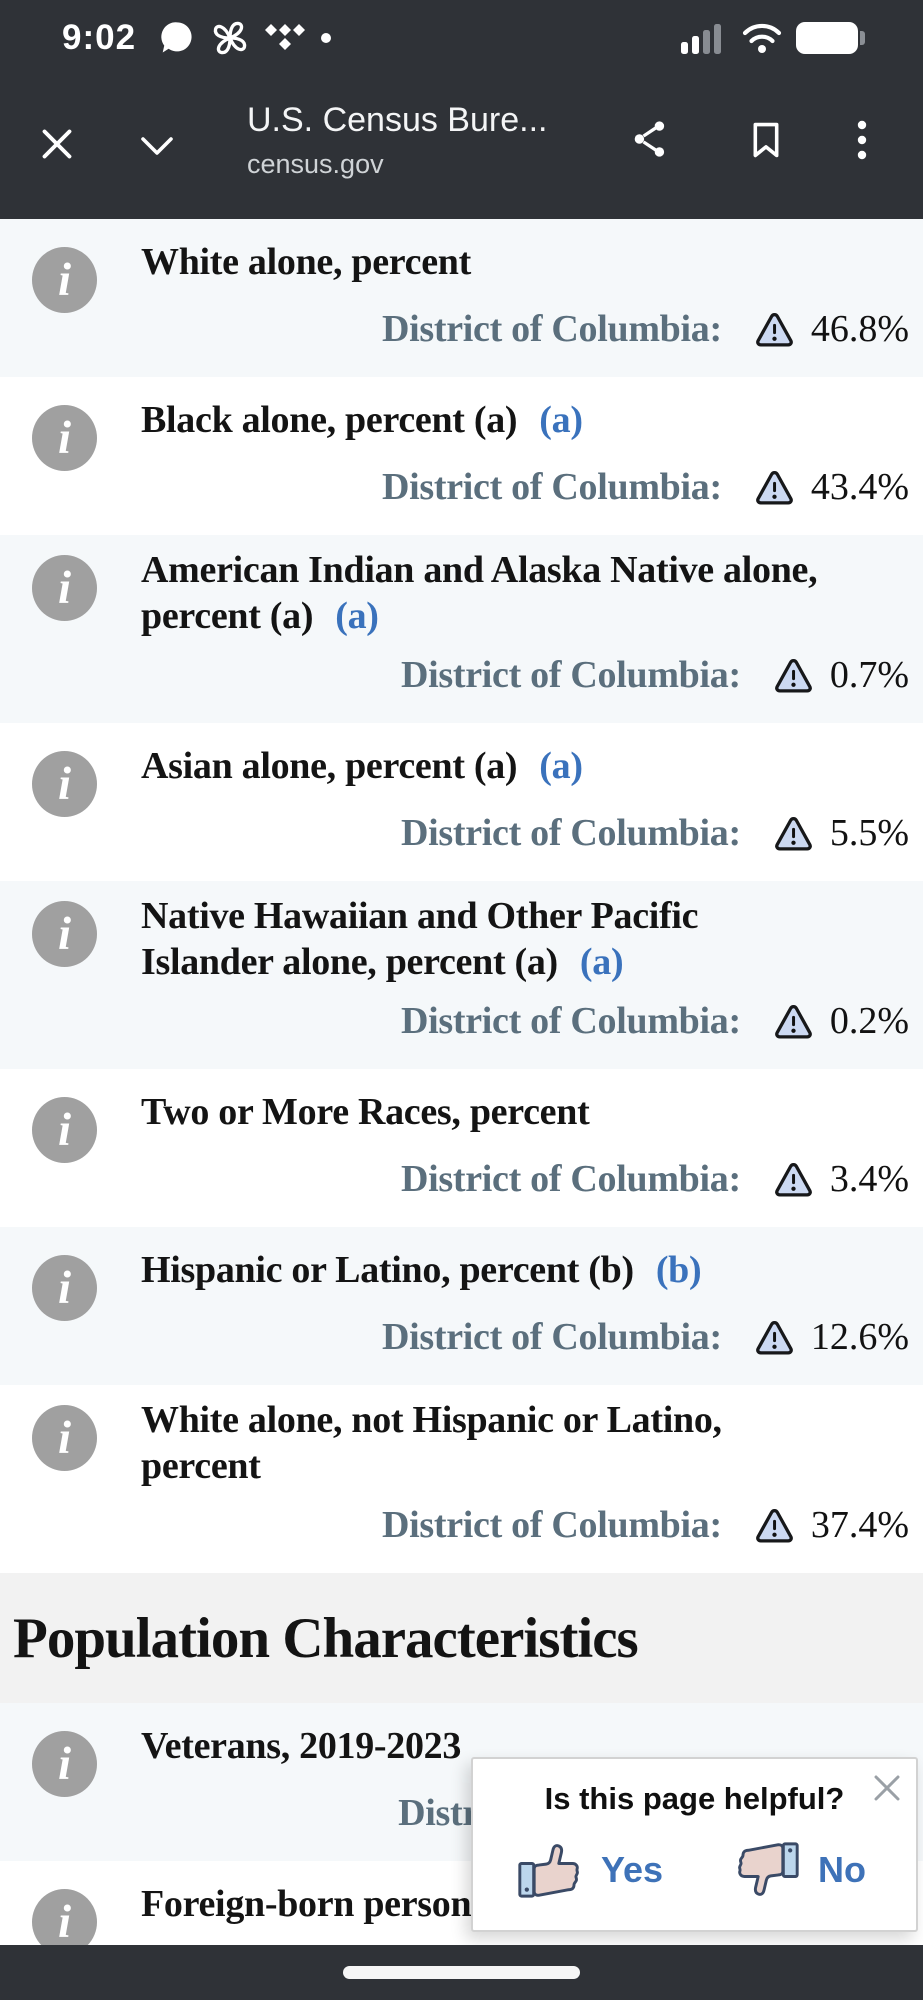 The image size is (923, 2000). What do you see at coordinates (176, 37) in the screenshot?
I see `message-bubble-icon` at bounding box center [176, 37].